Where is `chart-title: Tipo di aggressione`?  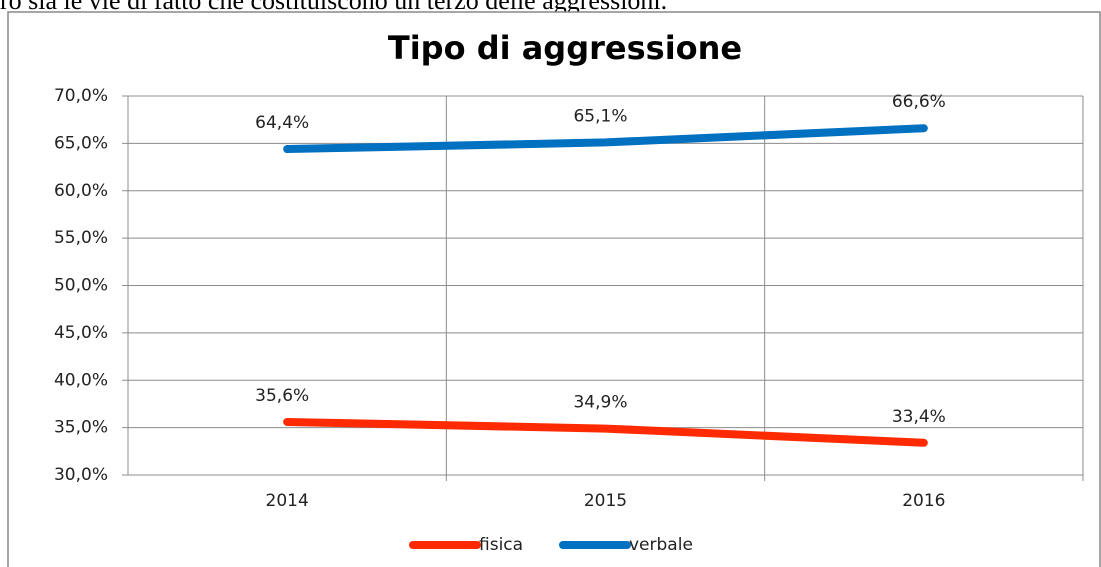
chart-title: Tipo di aggressione is located at coordinates (565, 48).